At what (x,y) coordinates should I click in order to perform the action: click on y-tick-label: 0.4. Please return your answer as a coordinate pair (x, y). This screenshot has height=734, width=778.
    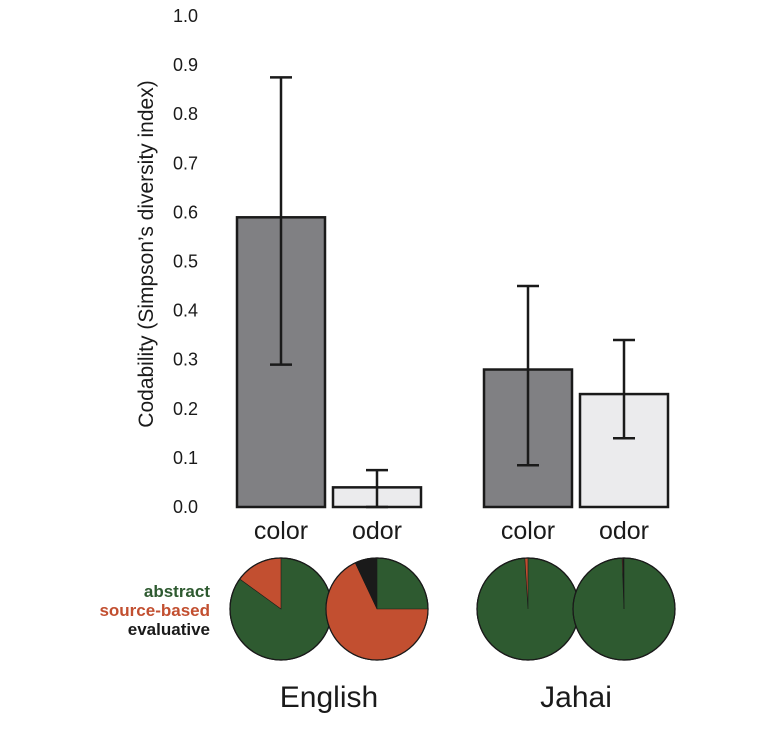
    Looking at the image, I should click on (185, 311).